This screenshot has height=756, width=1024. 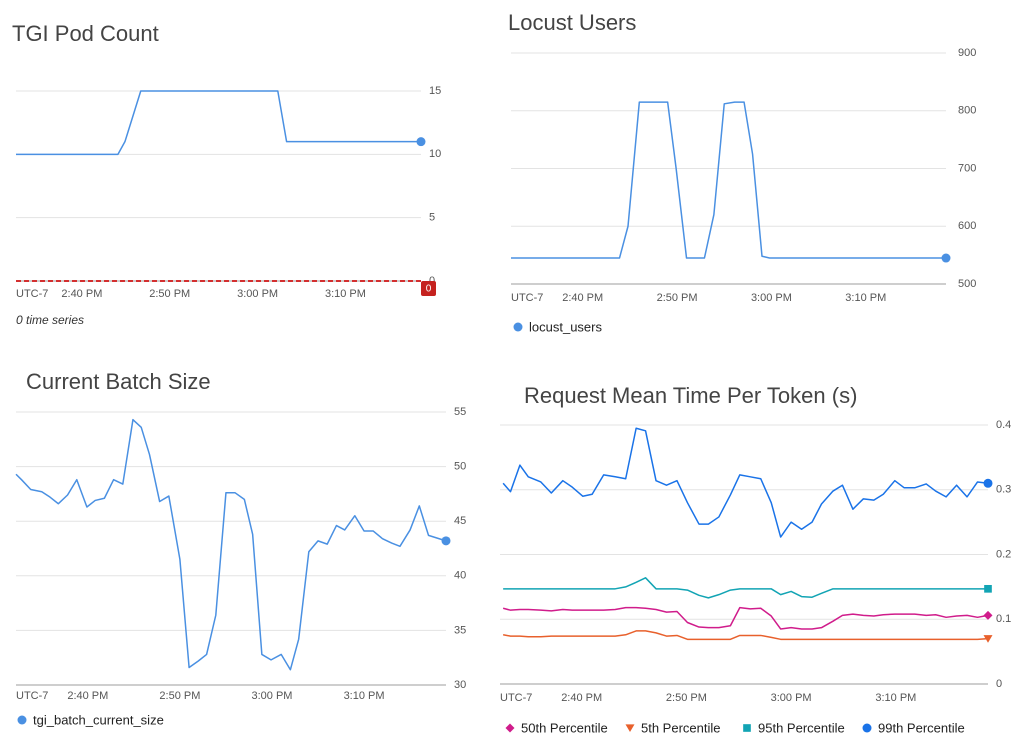 I want to click on chart-title: Current Batch Size, so click(x=118, y=381).